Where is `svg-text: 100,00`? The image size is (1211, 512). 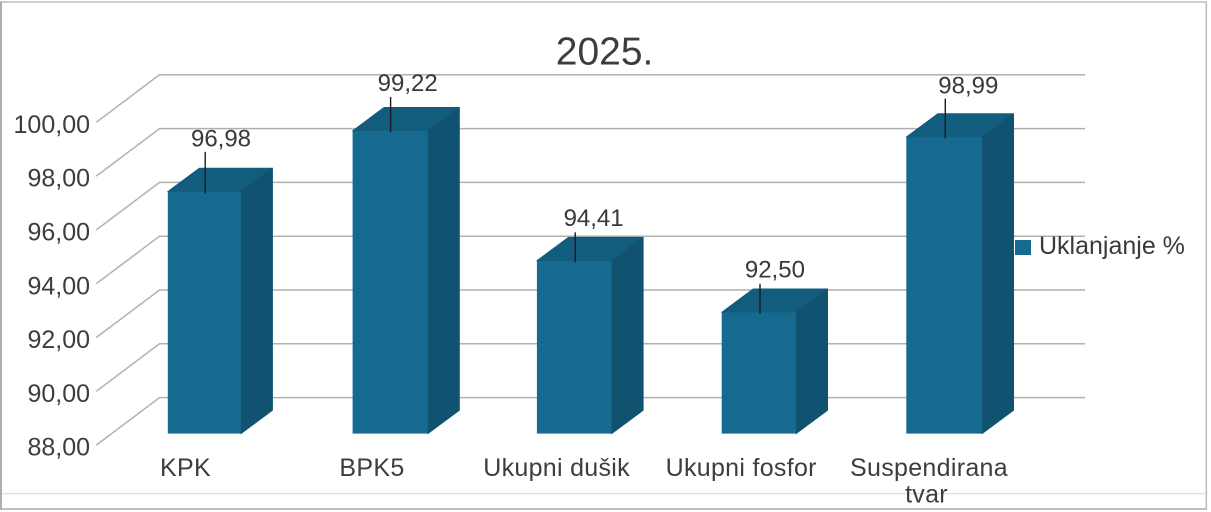
svg-text: 100,00 is located at coordinates (52, 125).